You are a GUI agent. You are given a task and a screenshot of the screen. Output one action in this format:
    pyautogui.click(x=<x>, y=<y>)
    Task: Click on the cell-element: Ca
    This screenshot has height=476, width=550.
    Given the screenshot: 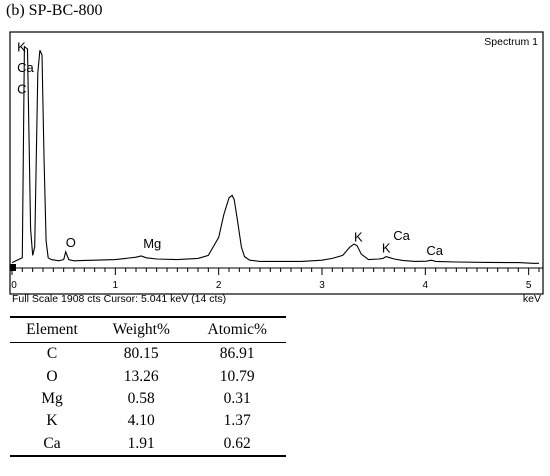 What is the action you would take?
    pyautogui.click(x=52, y=444)
    